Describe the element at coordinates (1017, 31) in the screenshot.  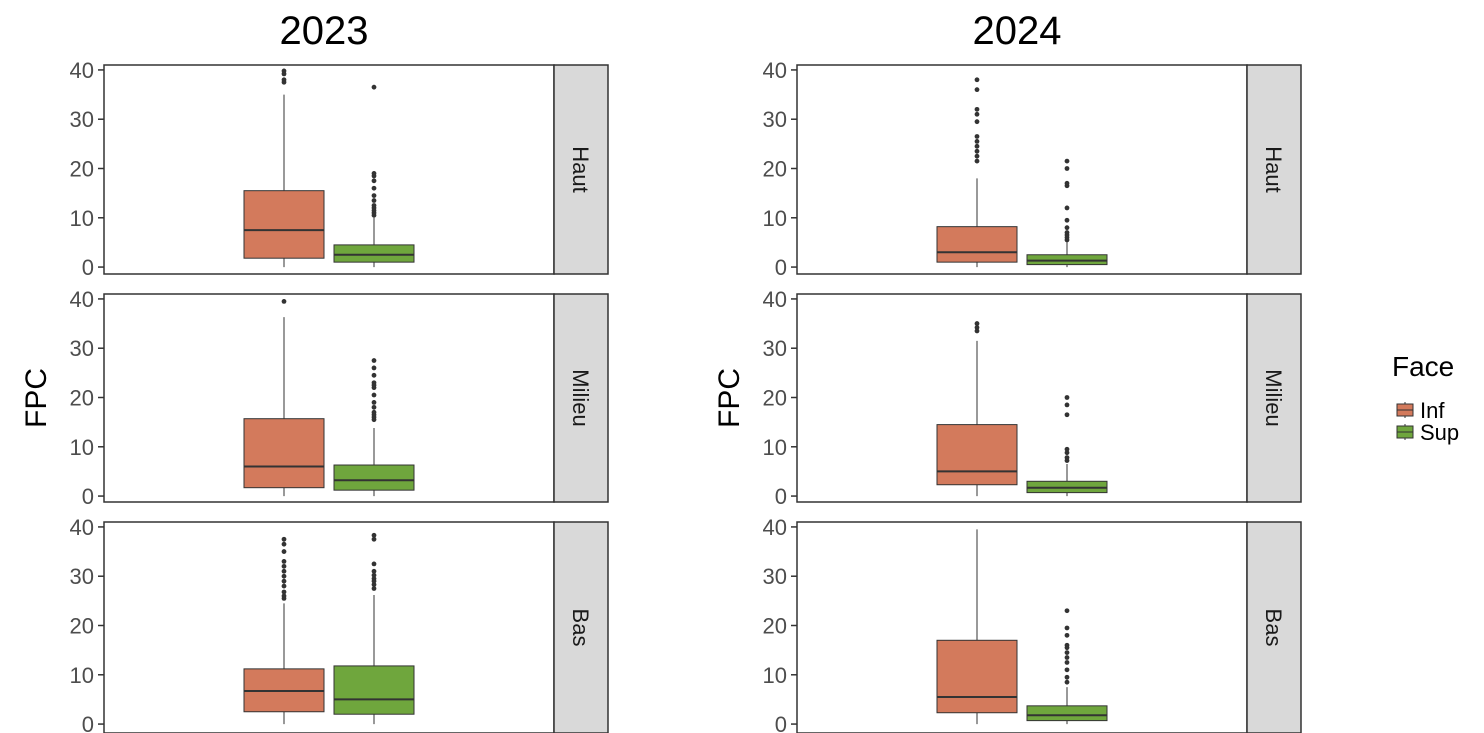
I see `chart-title: 2024` at that location.